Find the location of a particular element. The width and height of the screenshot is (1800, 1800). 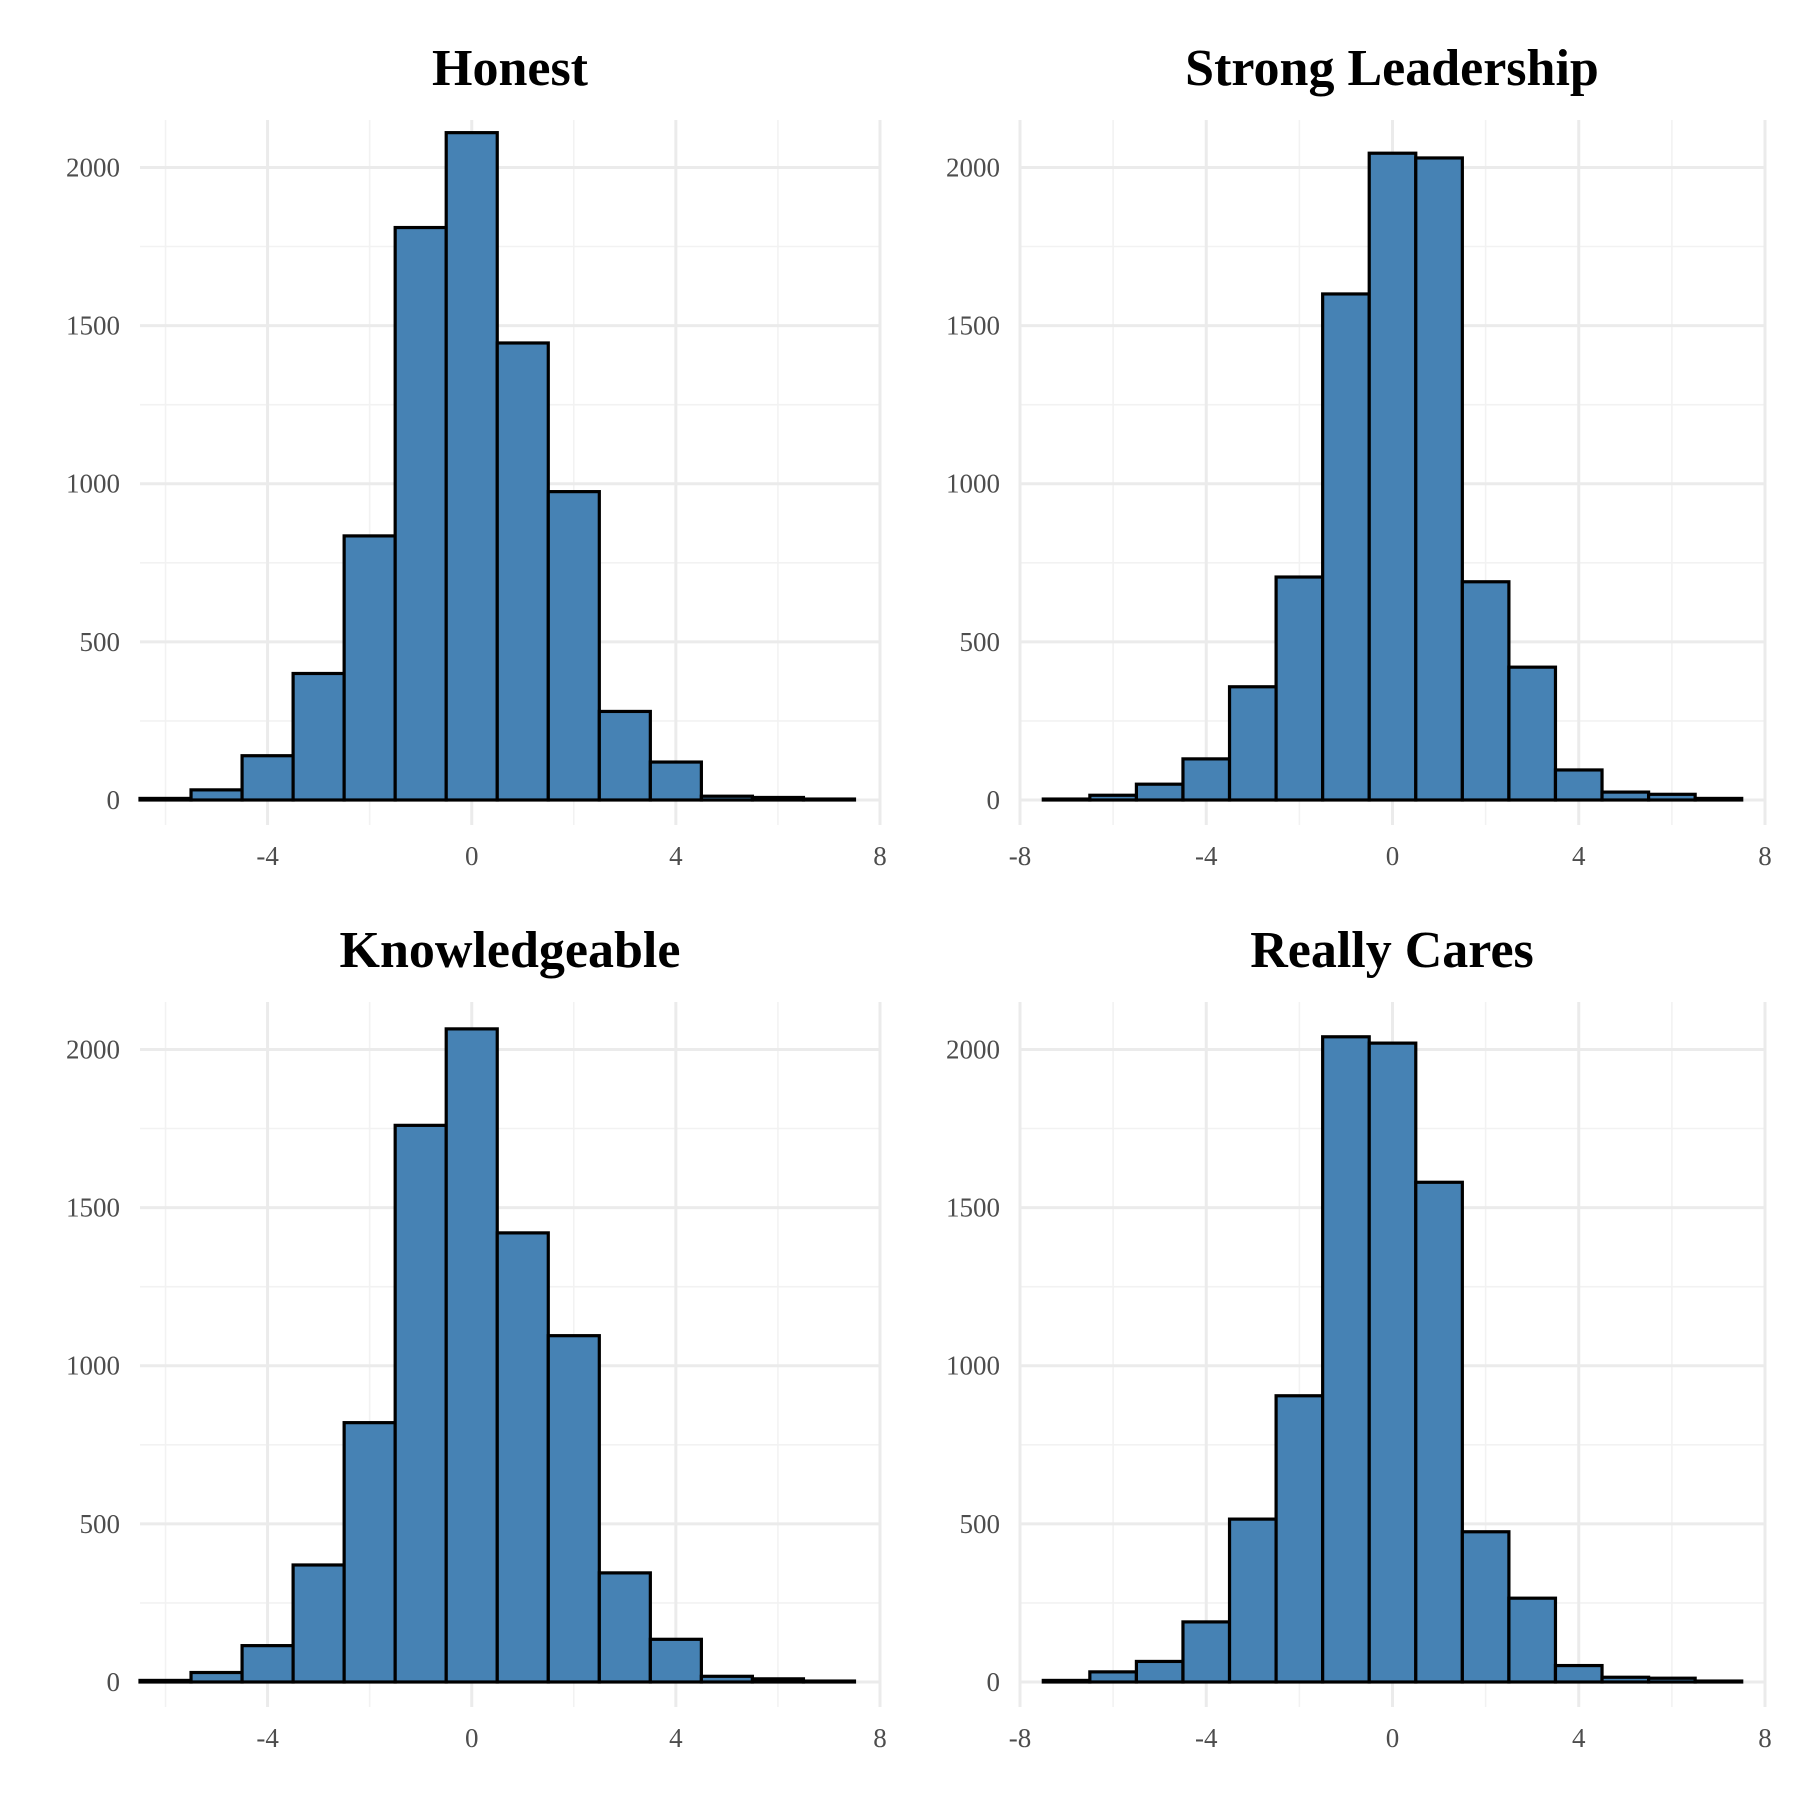

chart-title: Really Cares is located at coordinates (1392, 950).